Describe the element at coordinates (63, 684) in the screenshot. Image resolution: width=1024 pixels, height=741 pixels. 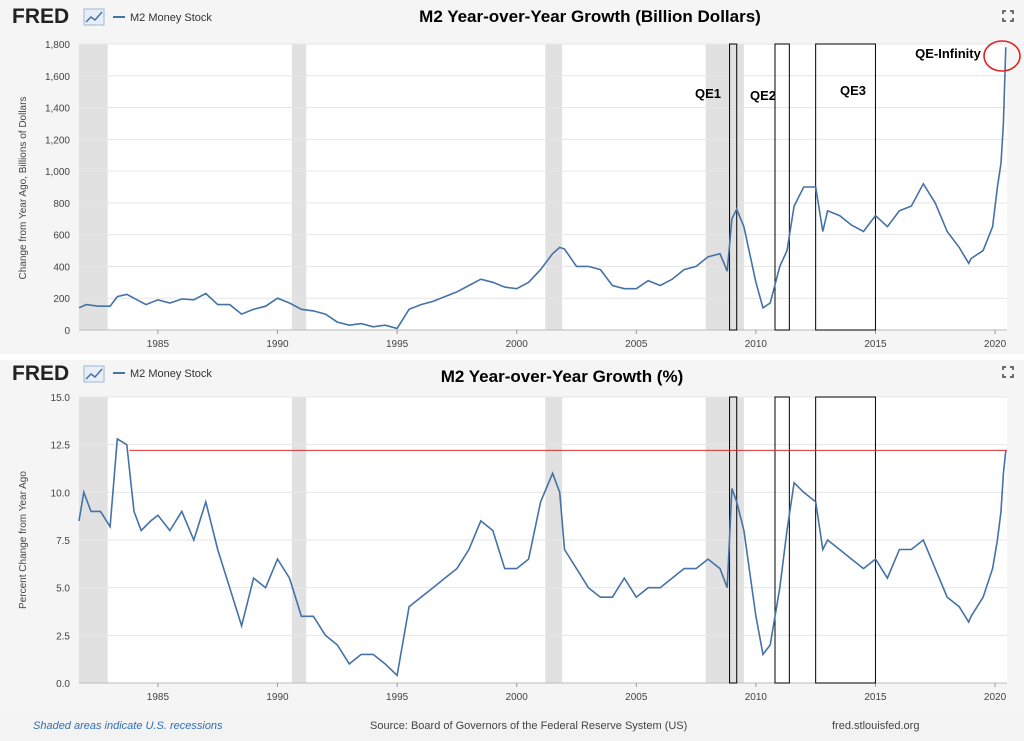
I see `y-tick-label: 0.0` at that location.